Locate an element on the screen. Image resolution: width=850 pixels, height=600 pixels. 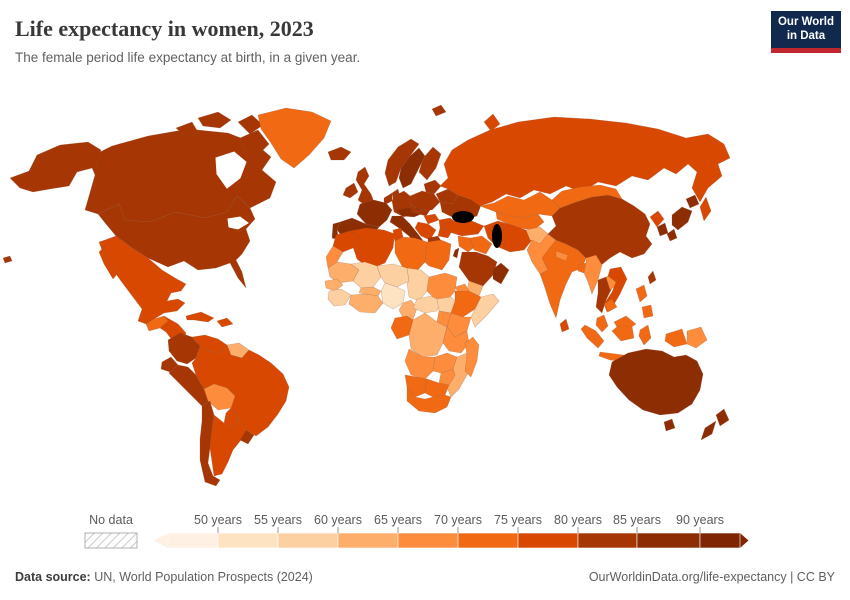
country-cuba: Cuba: 75-80 years is located at coordinates (200, 317).